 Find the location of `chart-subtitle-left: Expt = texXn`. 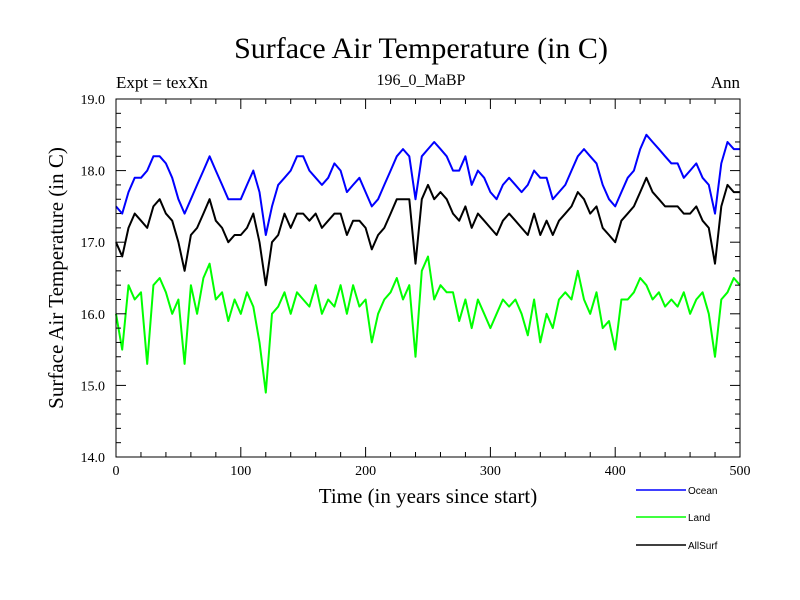

chart-subtitle-left: Expt = texXn is located at coordinates (162, 82).